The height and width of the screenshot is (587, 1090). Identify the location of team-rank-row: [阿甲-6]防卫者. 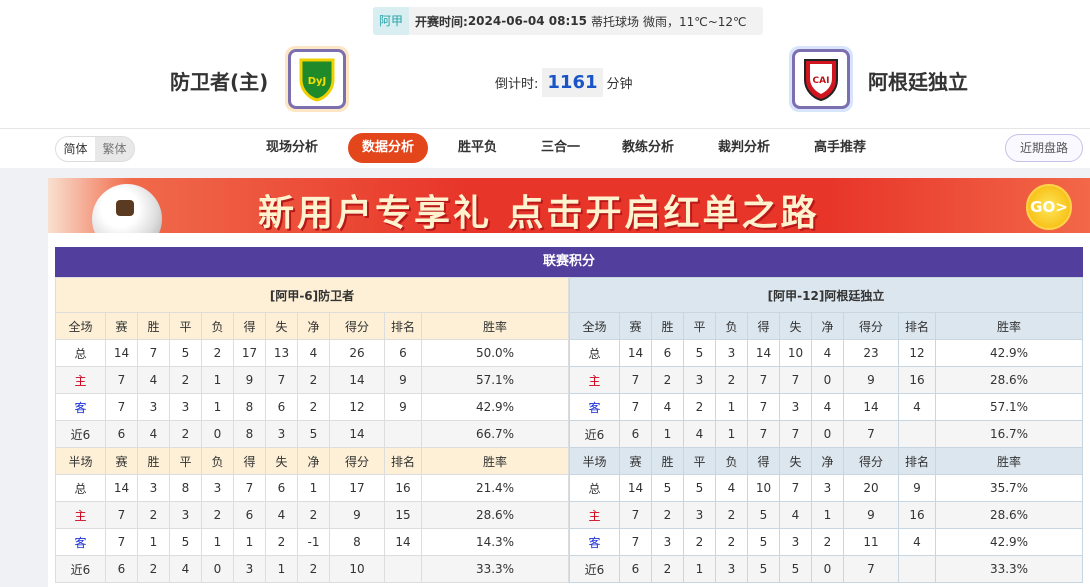
(312, 295).